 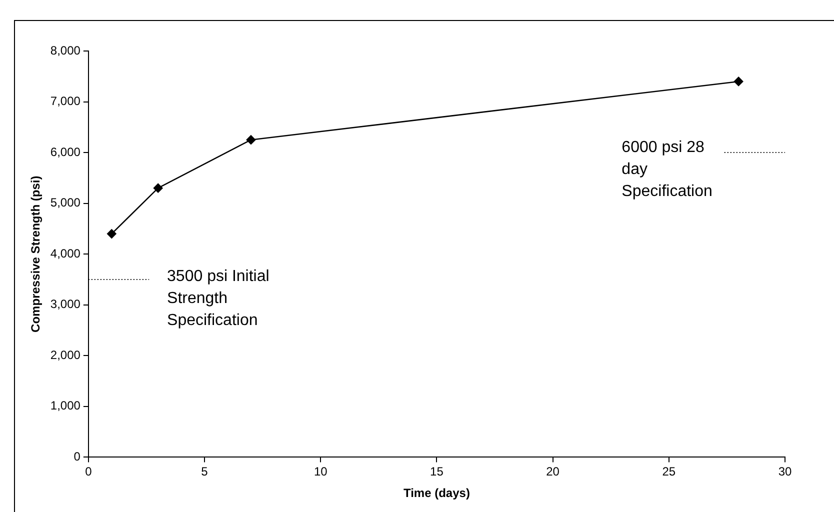 What do you see at coordinates (218, 298) in the screenshot?
I see `ref-line-label: 3500 psi Initial Strength Specification` at bounding box center [218, 298].